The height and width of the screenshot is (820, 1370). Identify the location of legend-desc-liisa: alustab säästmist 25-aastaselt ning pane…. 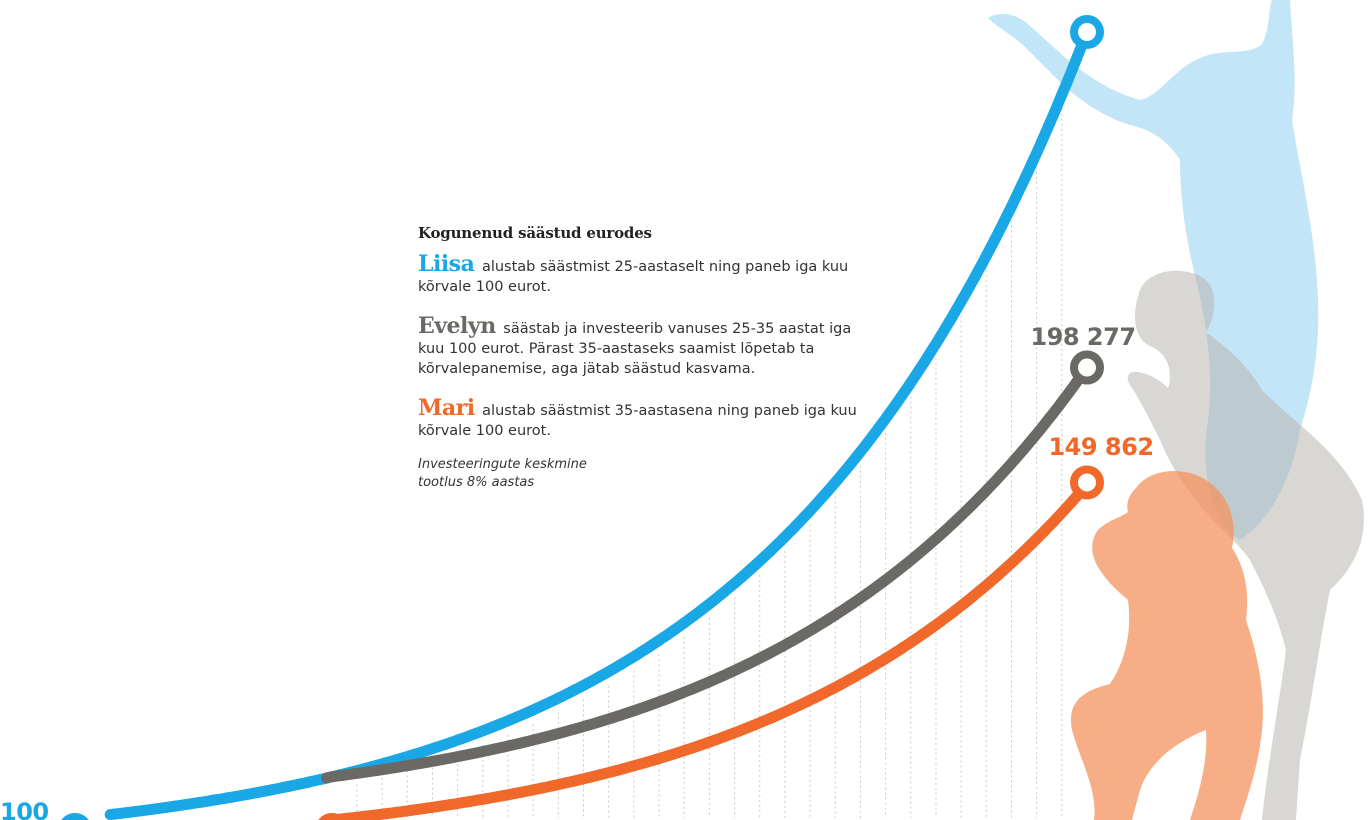
(633, 277).